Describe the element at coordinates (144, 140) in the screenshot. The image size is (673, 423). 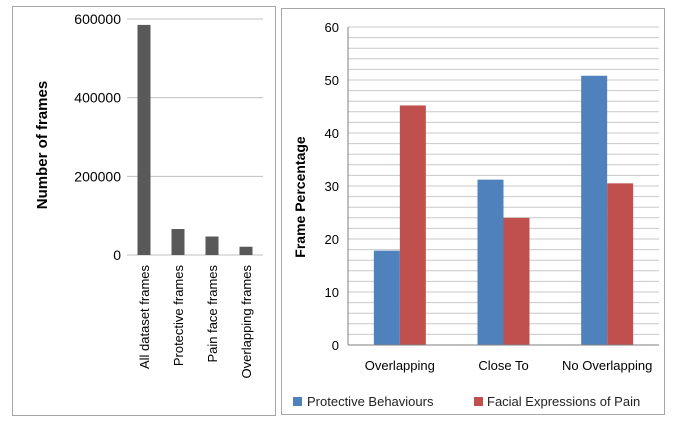
I see `bar-all-dataset-frames` at that location.